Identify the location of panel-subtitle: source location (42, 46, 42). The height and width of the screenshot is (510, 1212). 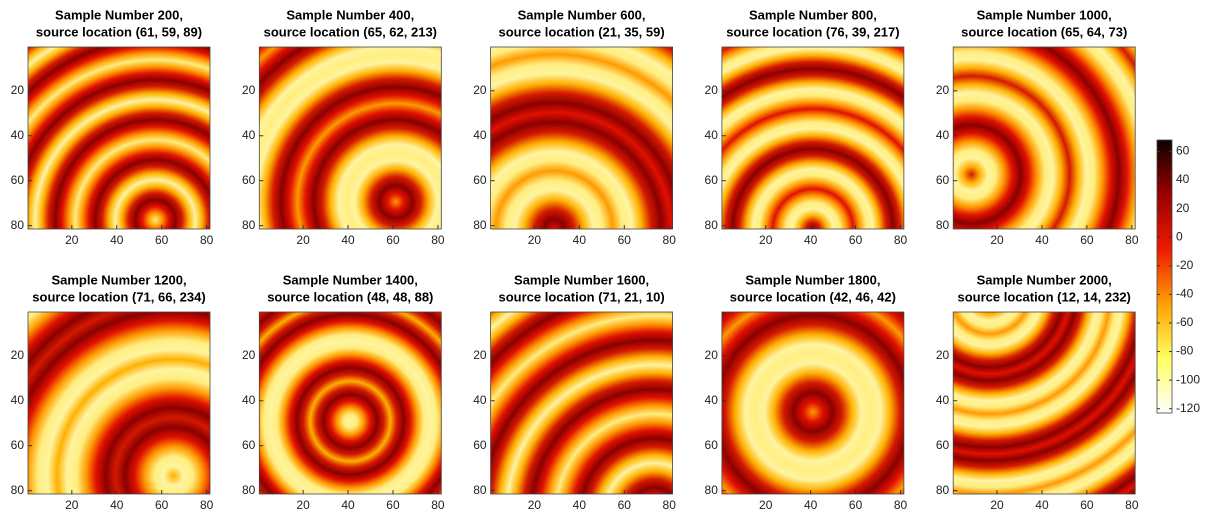
(813, 296).